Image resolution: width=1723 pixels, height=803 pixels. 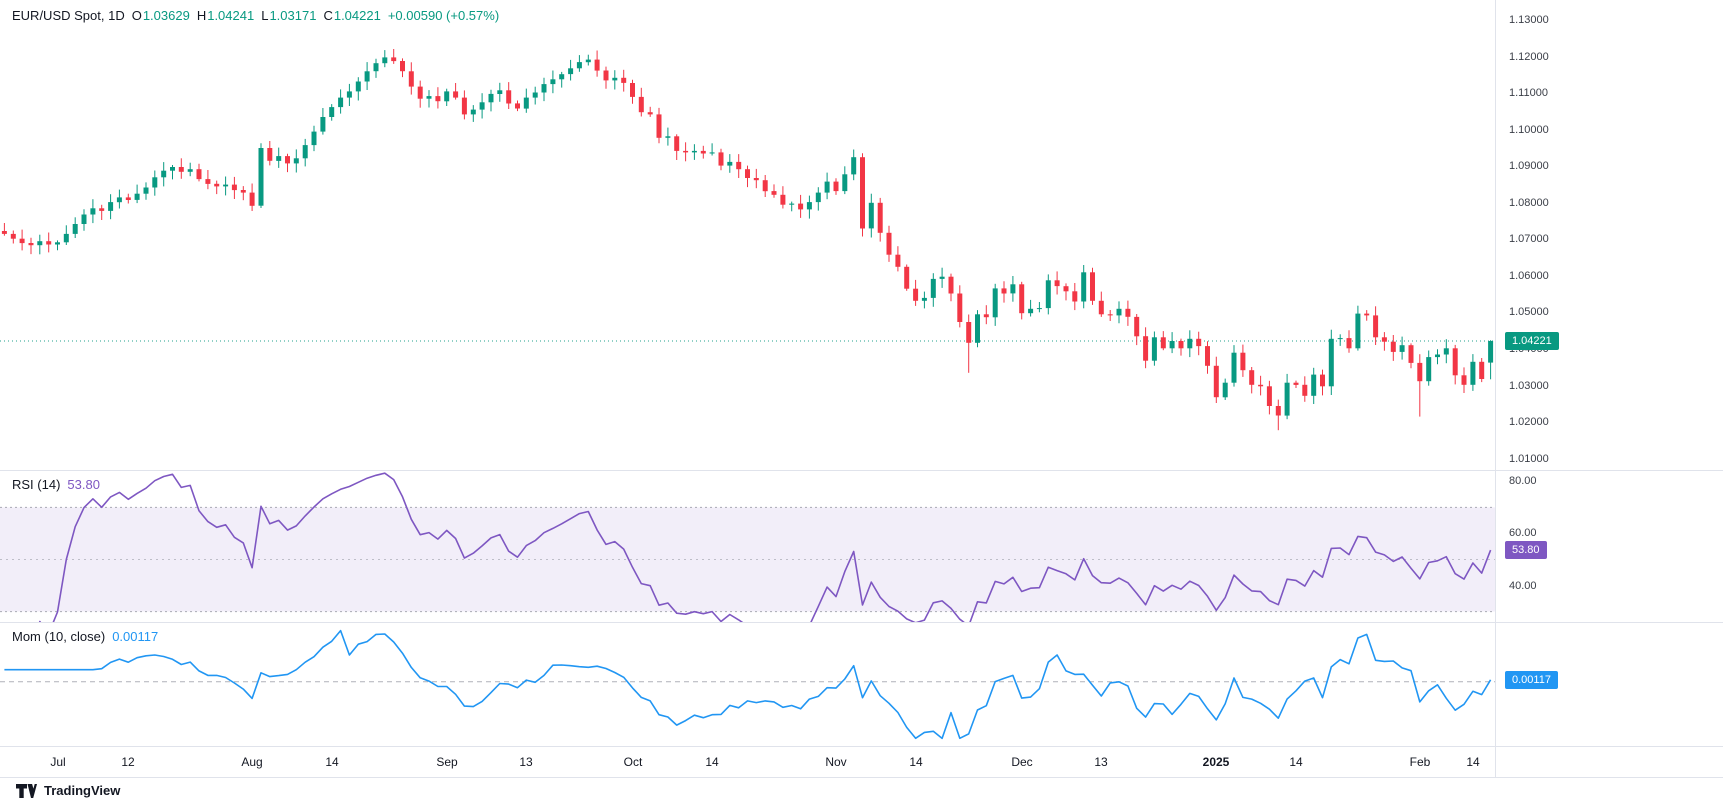 I want to click on price-axis-label: 1.12000, so click(x=1529, y=56).